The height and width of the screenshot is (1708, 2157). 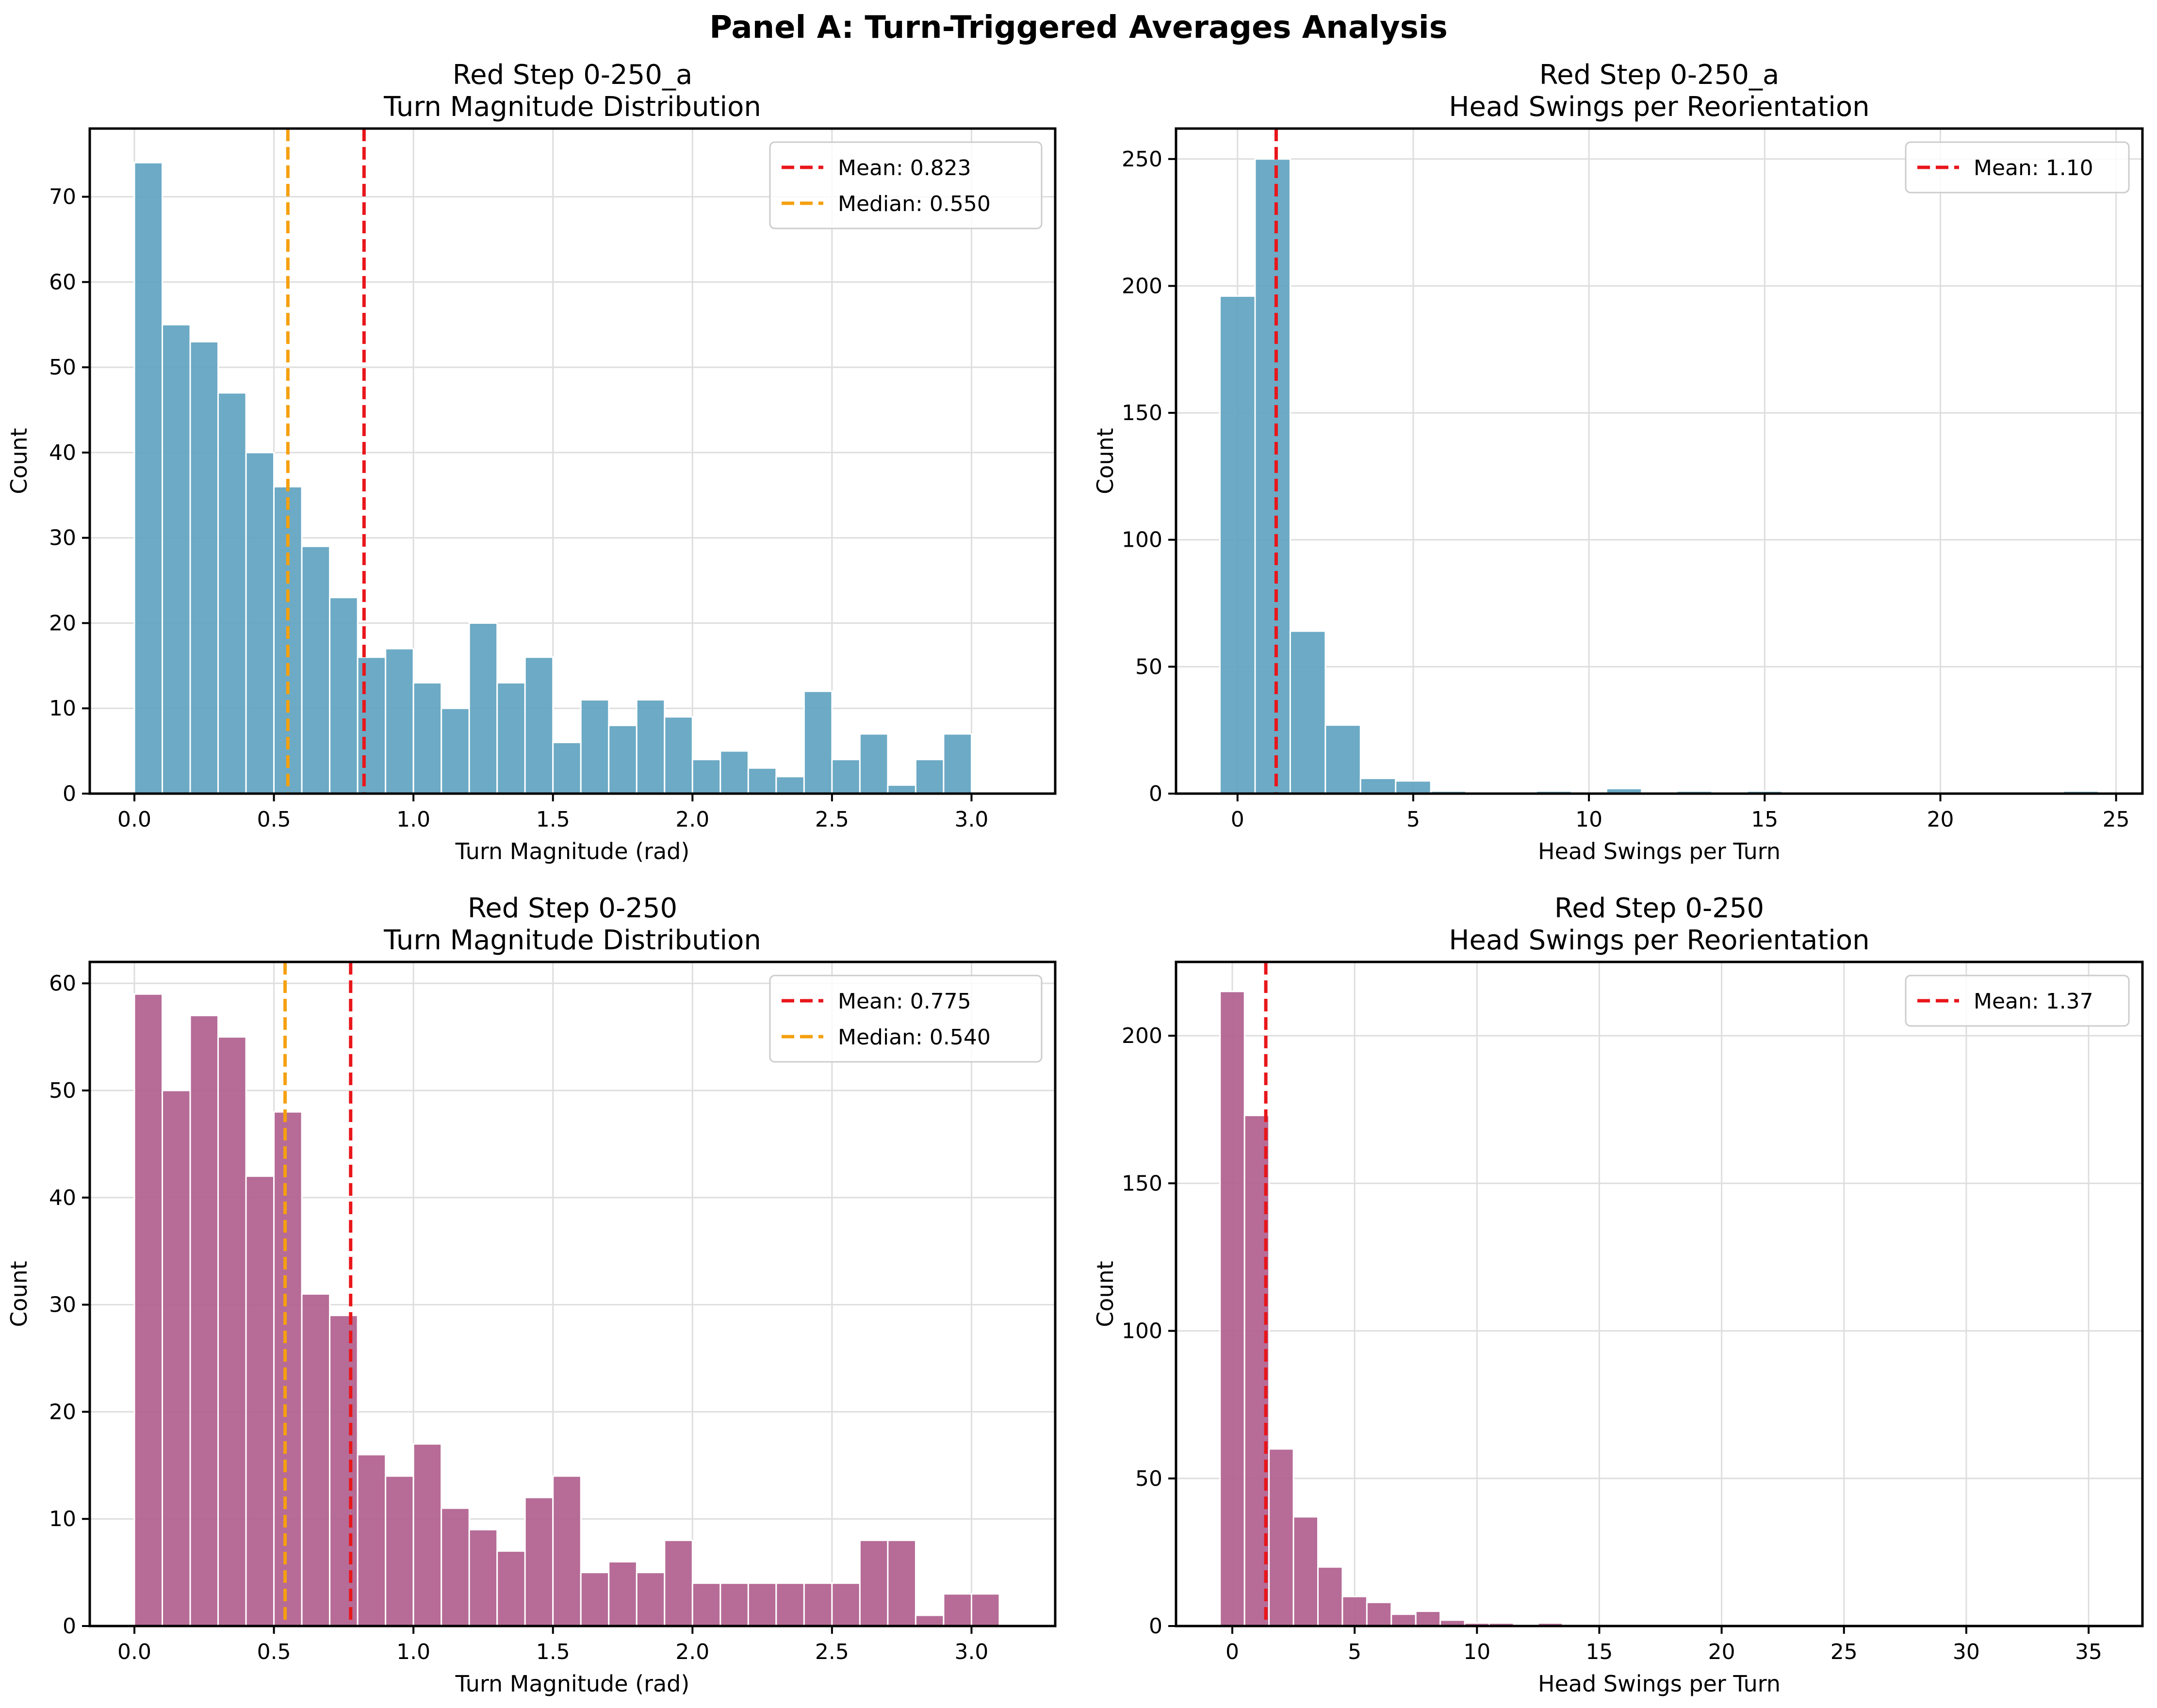 I want to click on legend-label: Mean: 0.823, so click(x=904, y=168).